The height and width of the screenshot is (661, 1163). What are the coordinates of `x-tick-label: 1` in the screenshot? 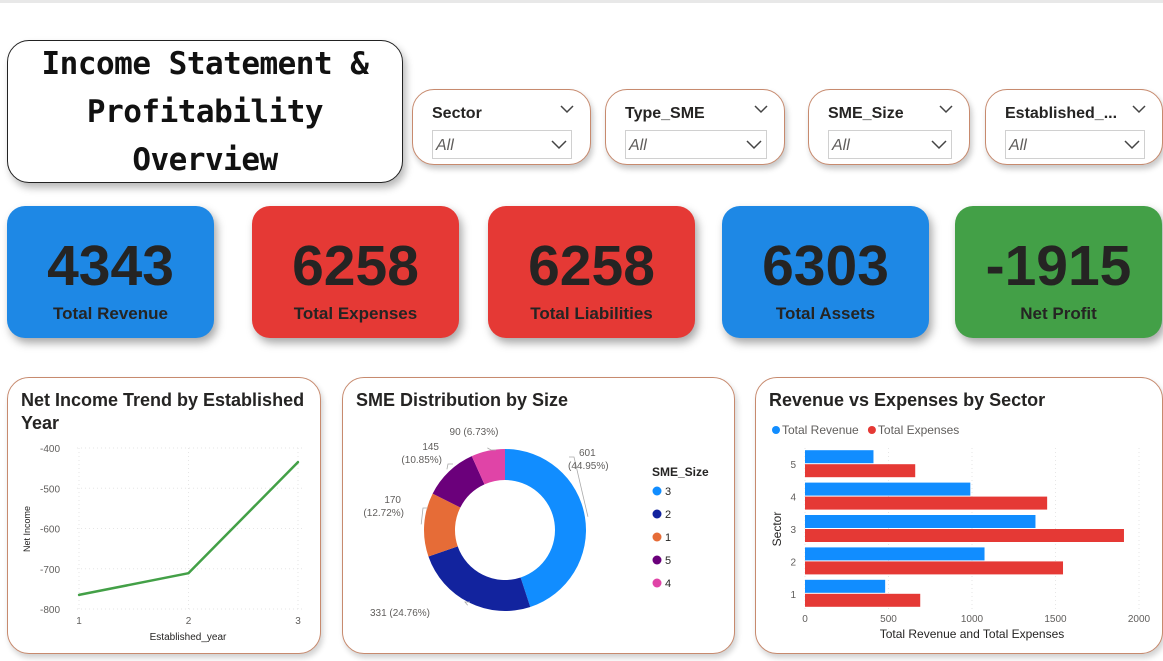 It's located at (79, 621).